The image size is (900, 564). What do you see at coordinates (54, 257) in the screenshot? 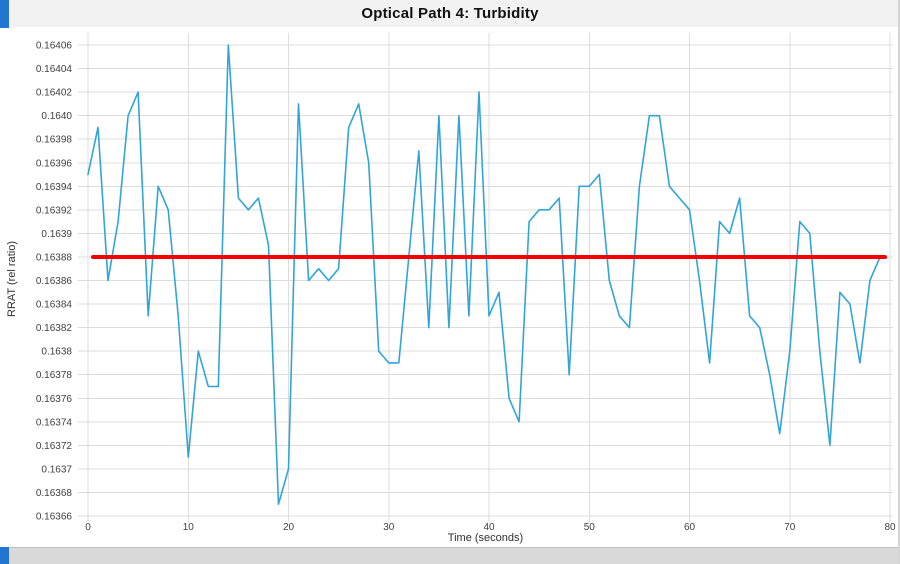
I see `svg-text: 0.16388` at bounding box center [54, 257].